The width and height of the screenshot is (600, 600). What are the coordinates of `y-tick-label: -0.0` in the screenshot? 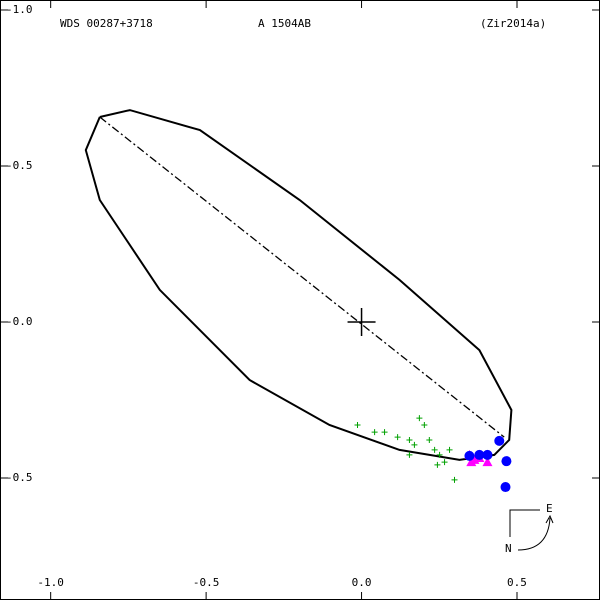 It's located at (19, 321).